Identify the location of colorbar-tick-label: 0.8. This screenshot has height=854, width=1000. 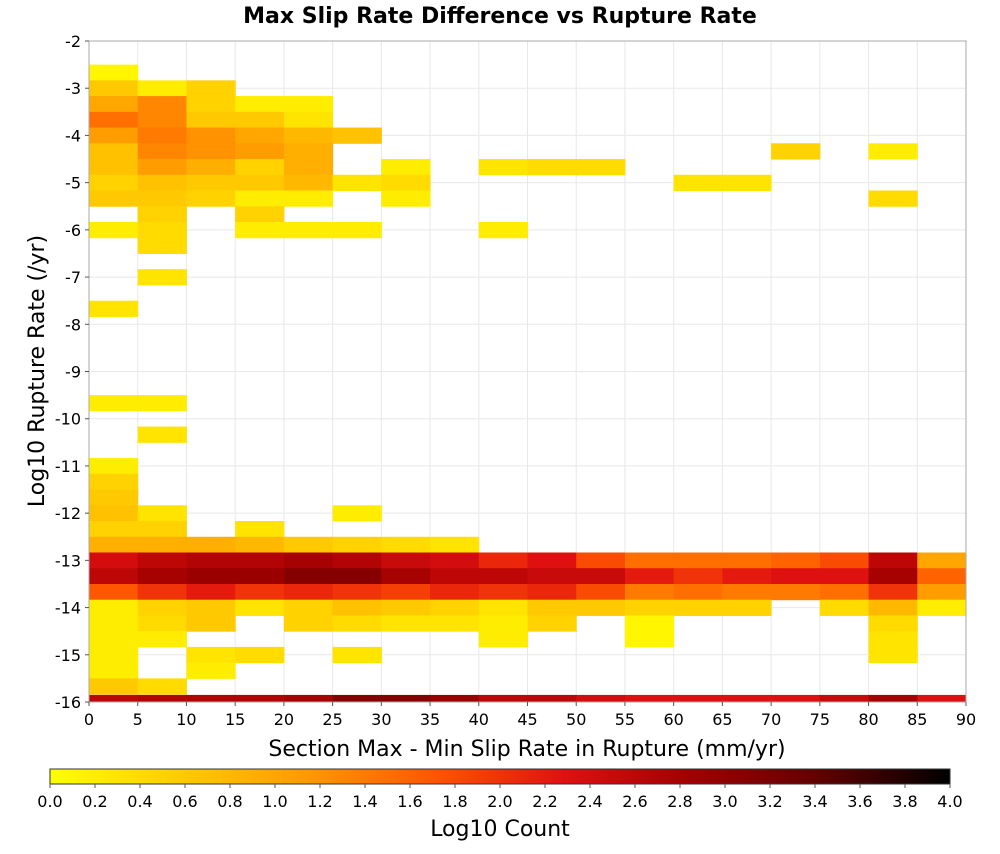
(229, 801).